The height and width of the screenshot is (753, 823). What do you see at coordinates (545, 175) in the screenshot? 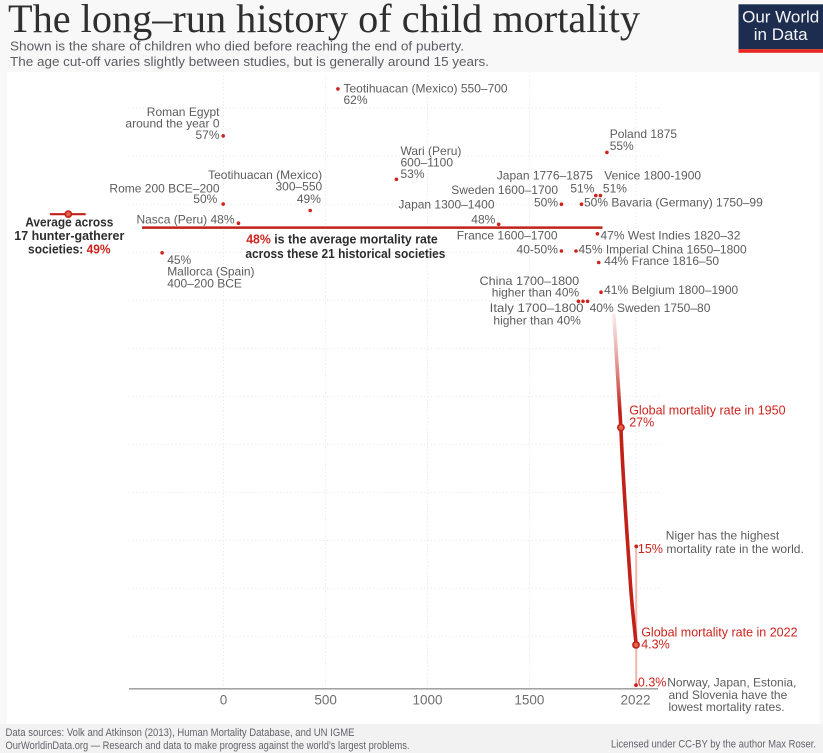
I see `svg-text: Japan 1776–1875` at bounding box center [545, 175].